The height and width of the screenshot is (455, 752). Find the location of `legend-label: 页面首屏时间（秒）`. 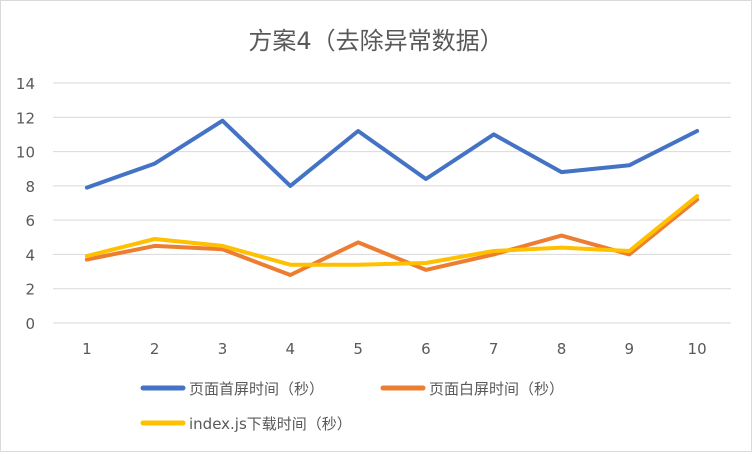

legend-label: 页面首屏时间（秒） is located at coordinates (256, 389).